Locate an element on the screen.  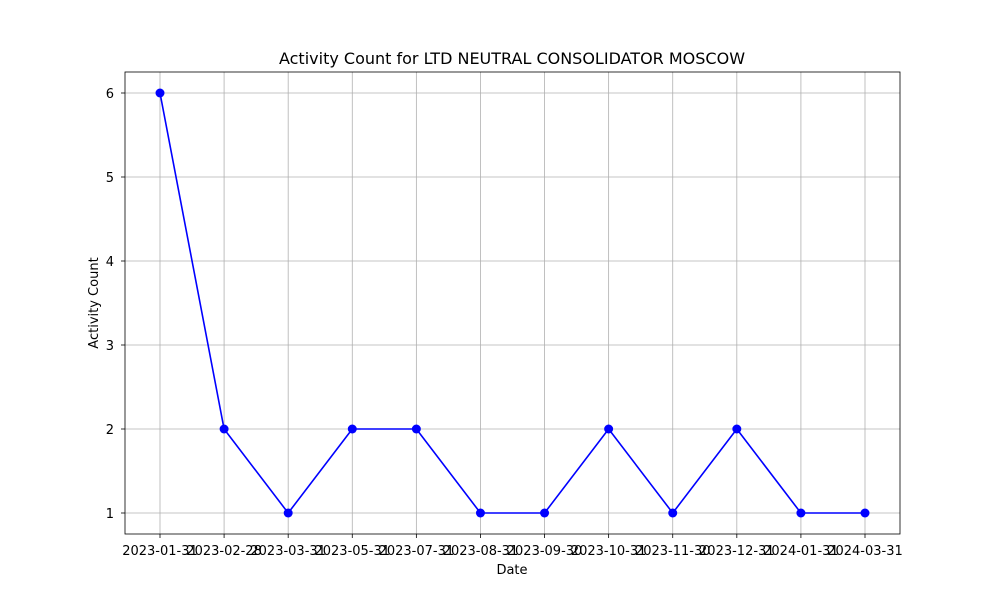
y-tick-label: 4 is located at coordinates (110, 262).